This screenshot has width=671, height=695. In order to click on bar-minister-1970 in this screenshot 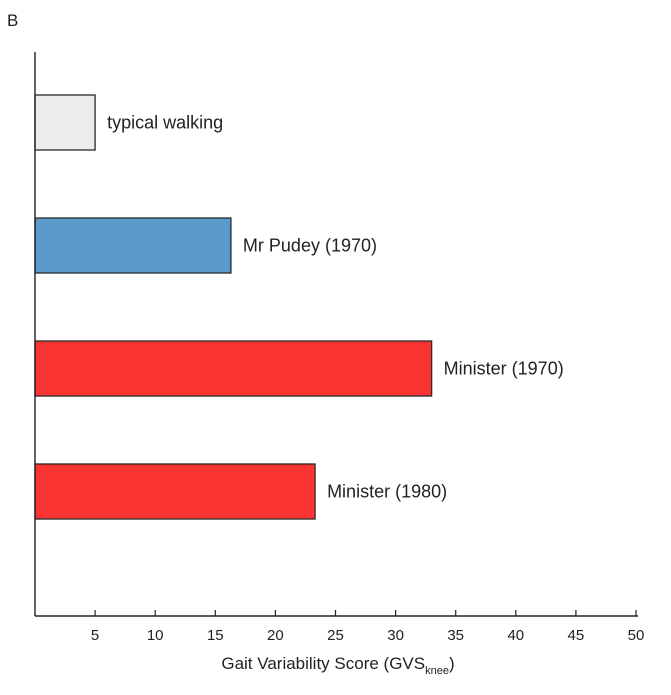, I will do `click(233, 368)`.